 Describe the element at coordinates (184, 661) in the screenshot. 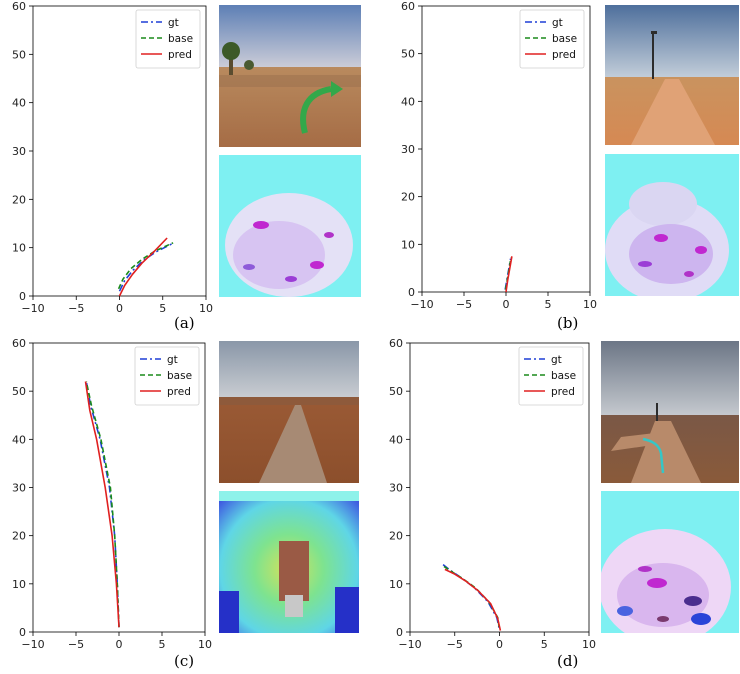

I see `panel-label-c: (c)` at that location.